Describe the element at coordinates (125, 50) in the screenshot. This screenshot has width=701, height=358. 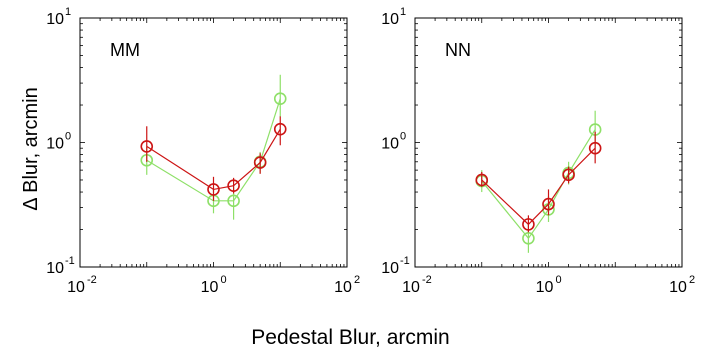
I see `panel-label: MM` at that location.